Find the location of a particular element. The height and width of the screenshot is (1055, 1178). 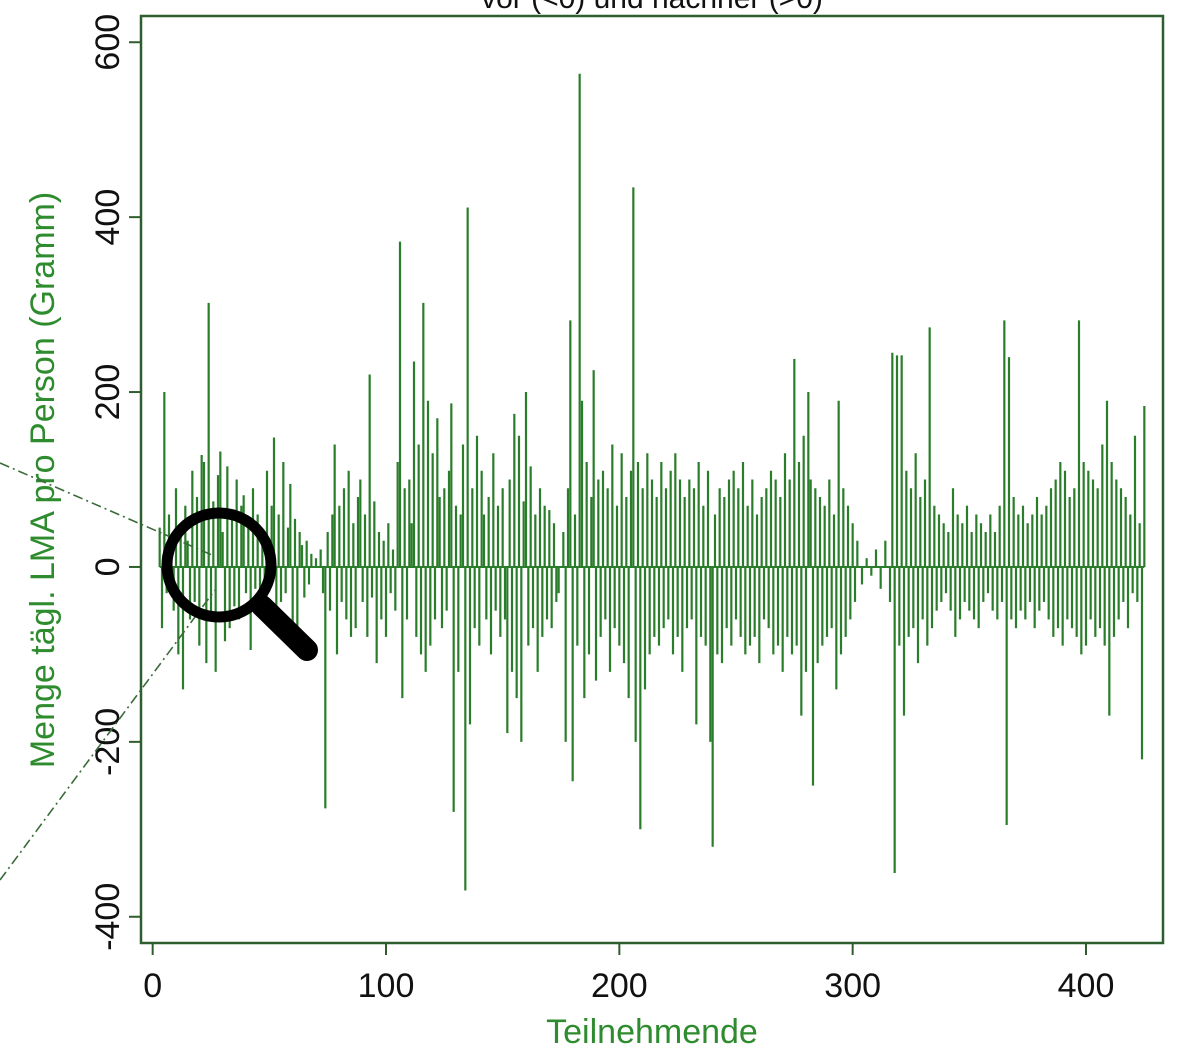

y-axis: -400 -200 0 200 400 600 is located at coordinates (115, 482).